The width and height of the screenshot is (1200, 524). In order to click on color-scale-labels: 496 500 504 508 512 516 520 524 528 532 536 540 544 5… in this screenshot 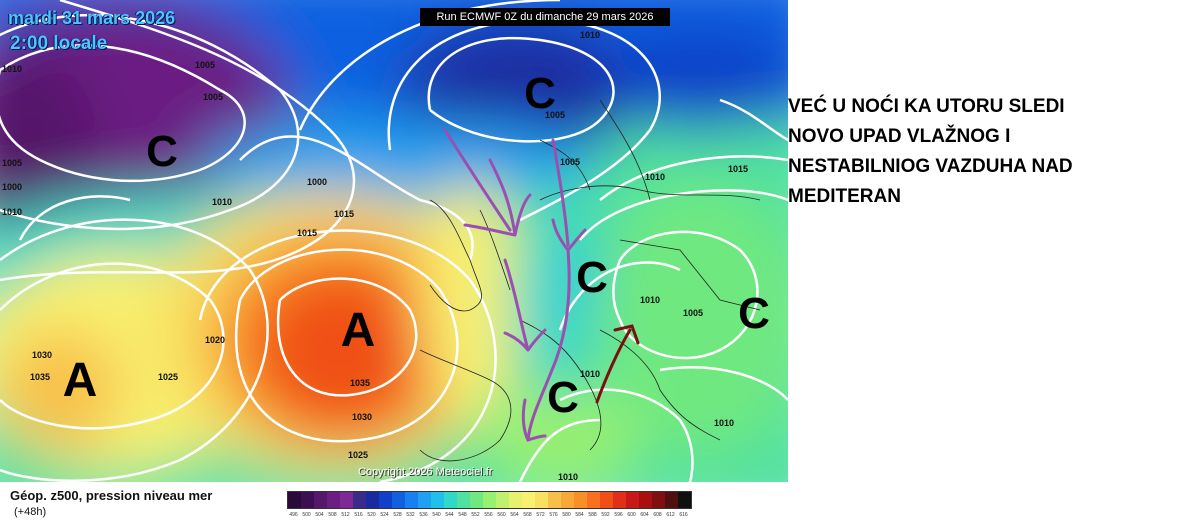, I will do `click(488, 515)`.